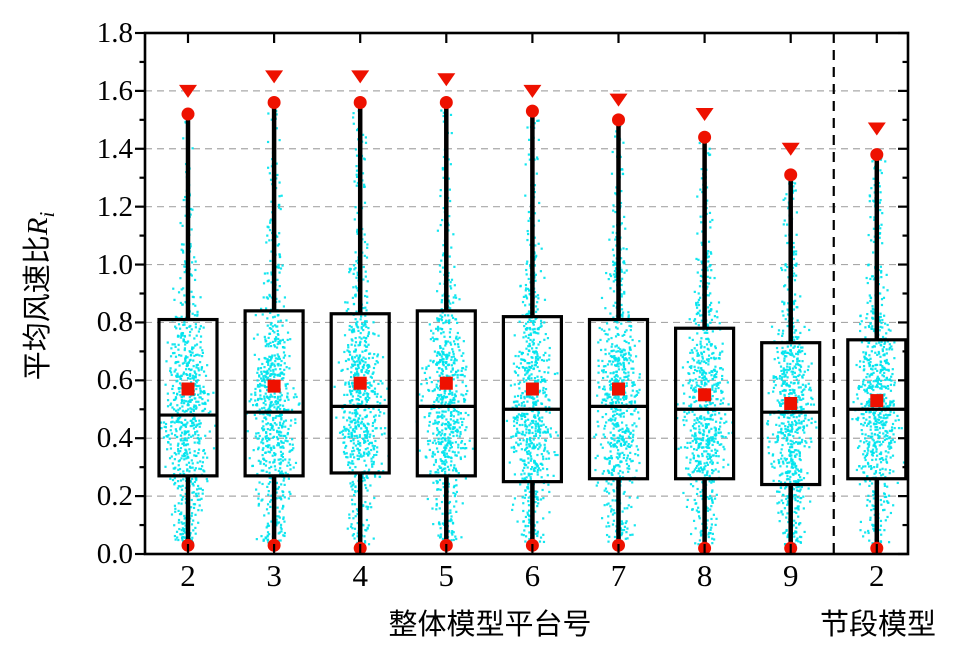  I want to click on y-tick-label: 0.0, so click(114, 554).